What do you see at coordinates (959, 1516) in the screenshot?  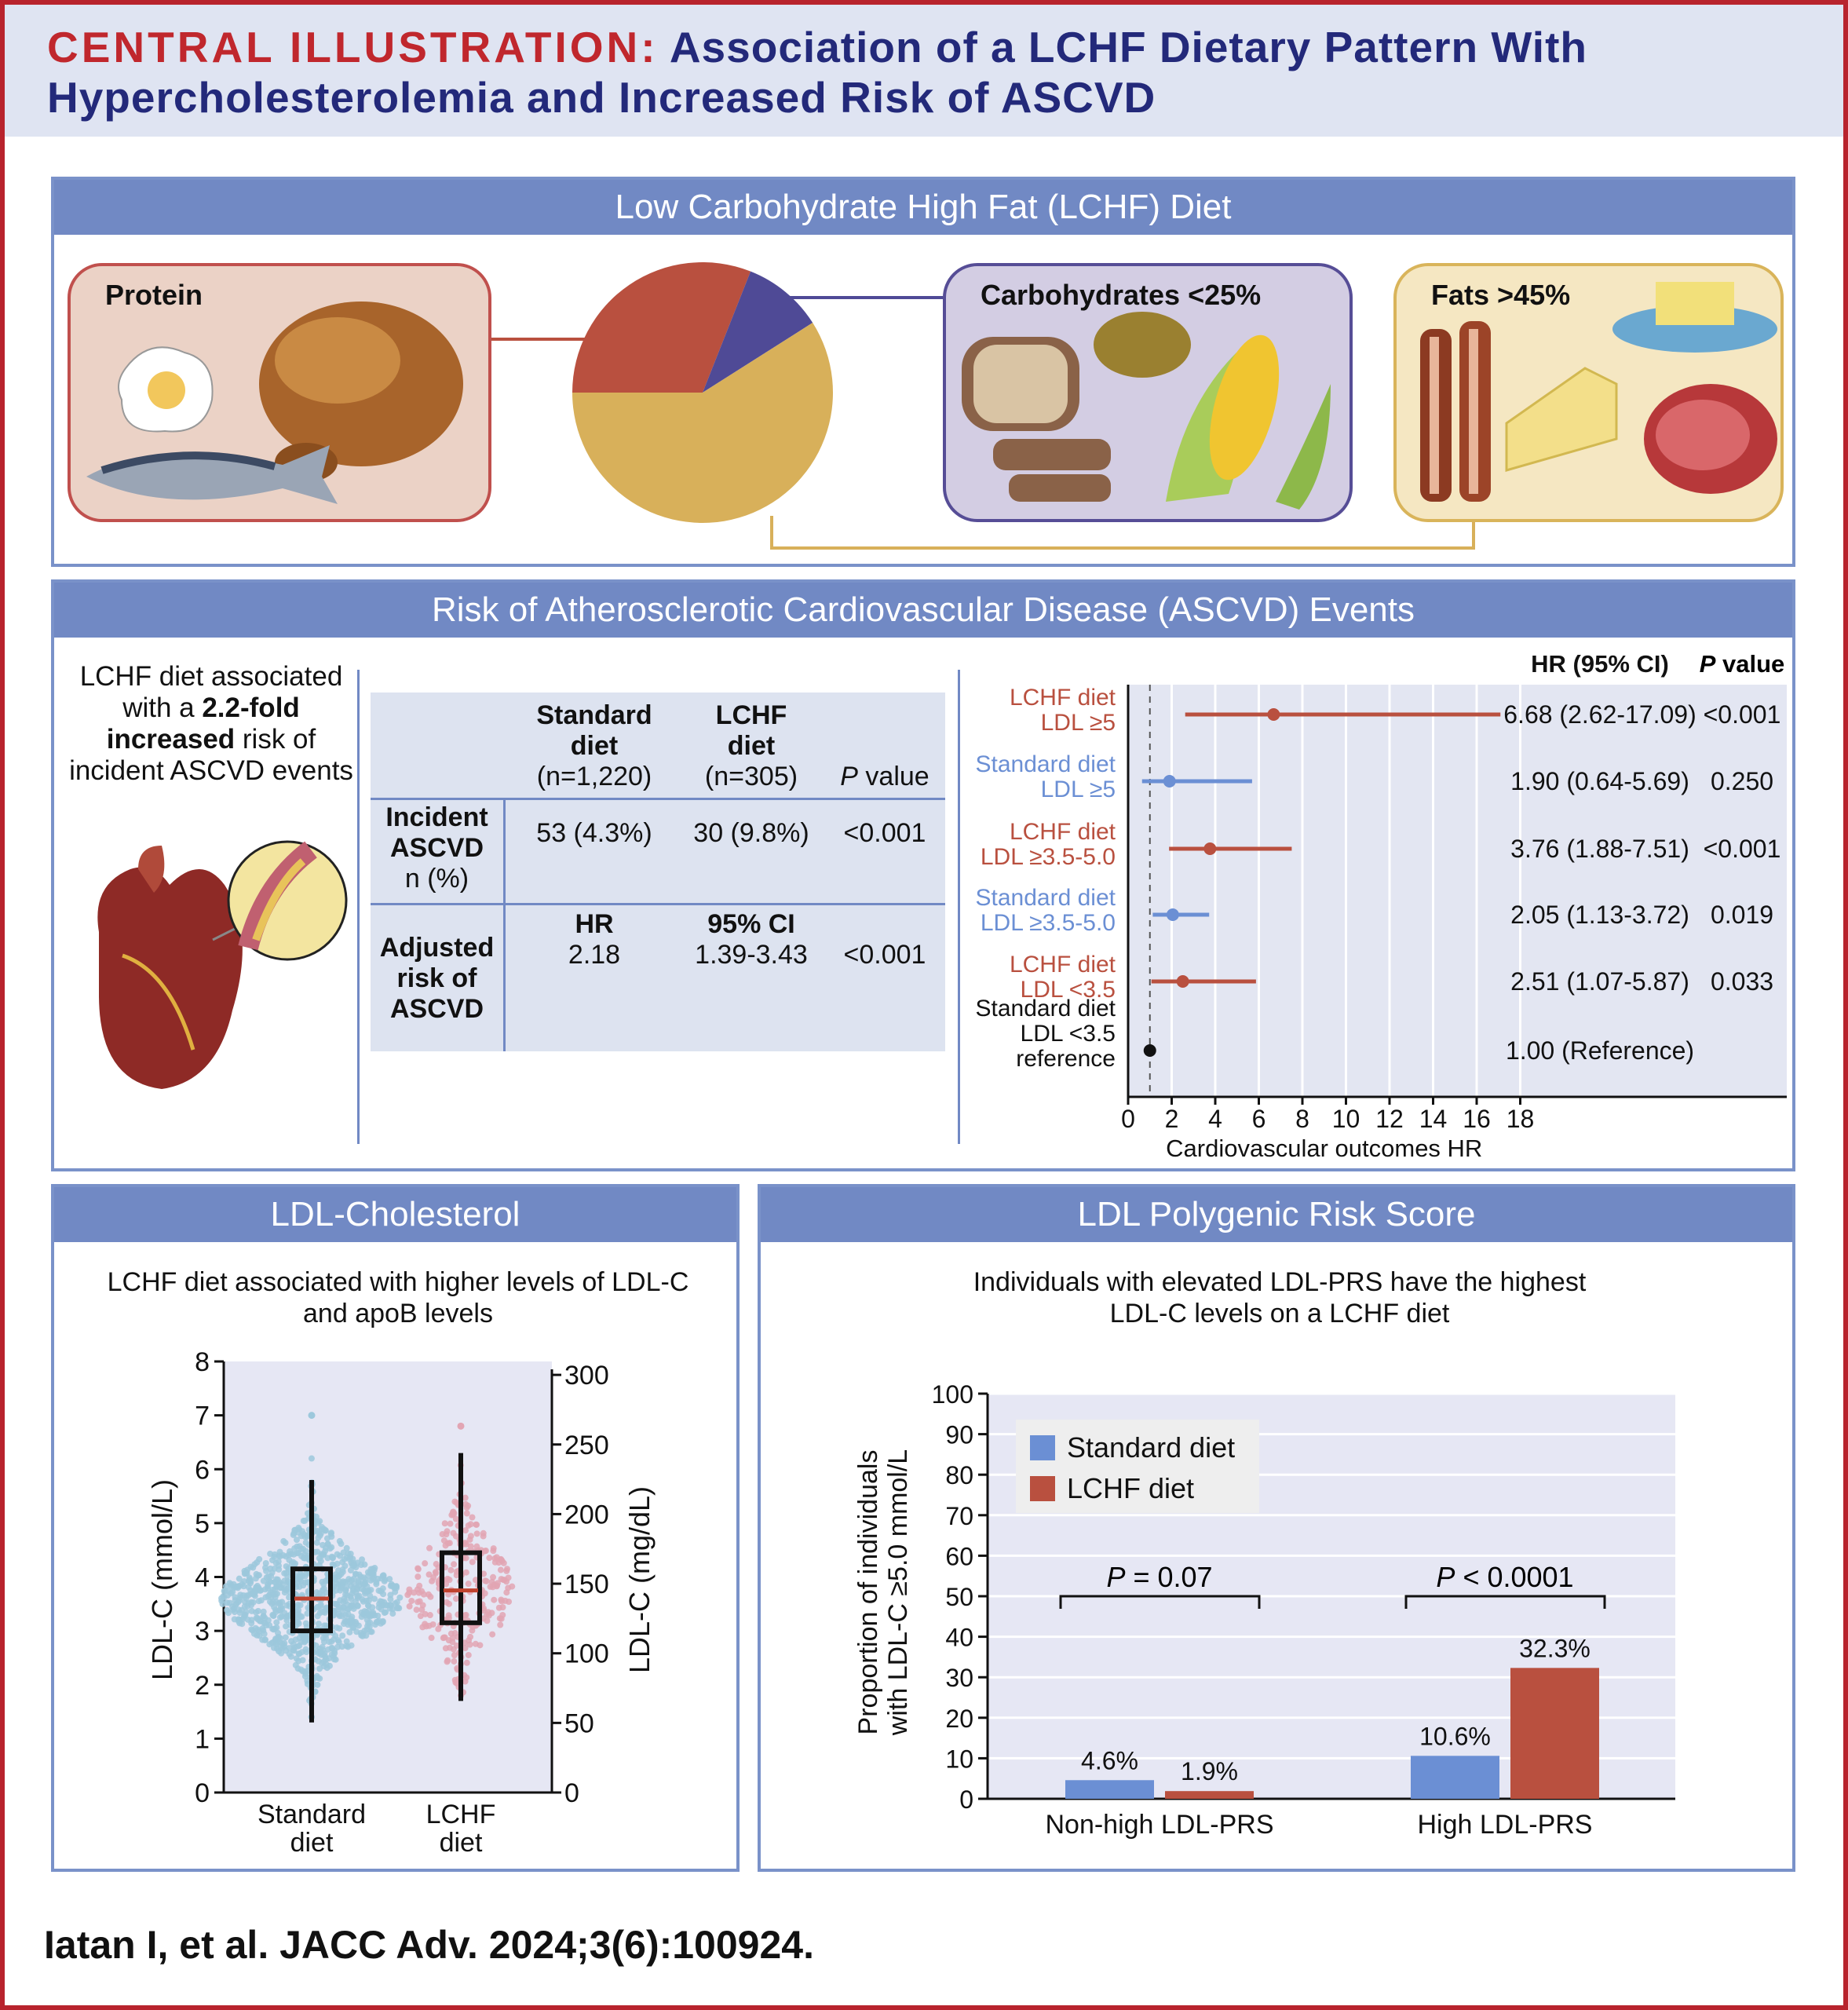 I see `y-tick-label: 70` at bounding box center [959, 1516].